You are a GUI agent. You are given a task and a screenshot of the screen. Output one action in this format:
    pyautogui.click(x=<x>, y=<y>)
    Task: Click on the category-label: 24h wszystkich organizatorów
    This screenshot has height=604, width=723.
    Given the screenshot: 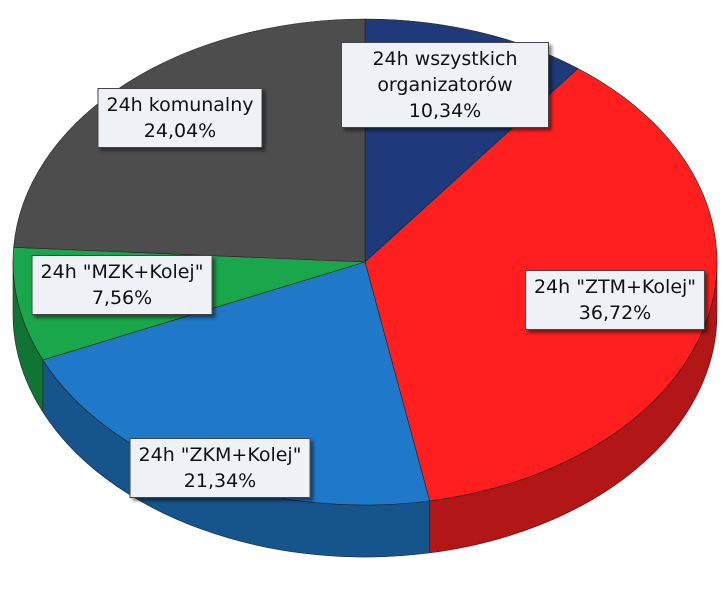 What is the action you would take?
    pyautogui.click(x=445, y=72)
    